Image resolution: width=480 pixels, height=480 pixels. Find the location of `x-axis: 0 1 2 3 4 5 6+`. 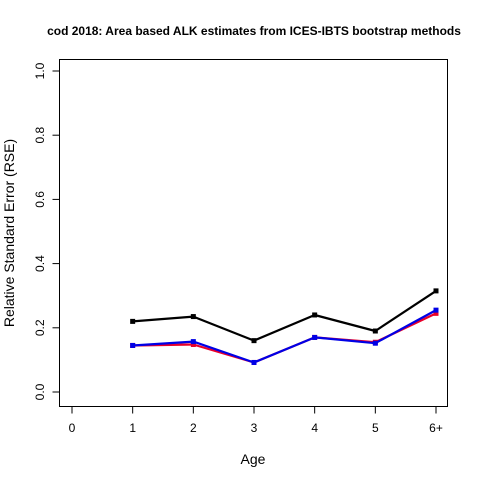

x-axis: 0 1 2 3 4 5 6+ is located at coordinates (256, 420).